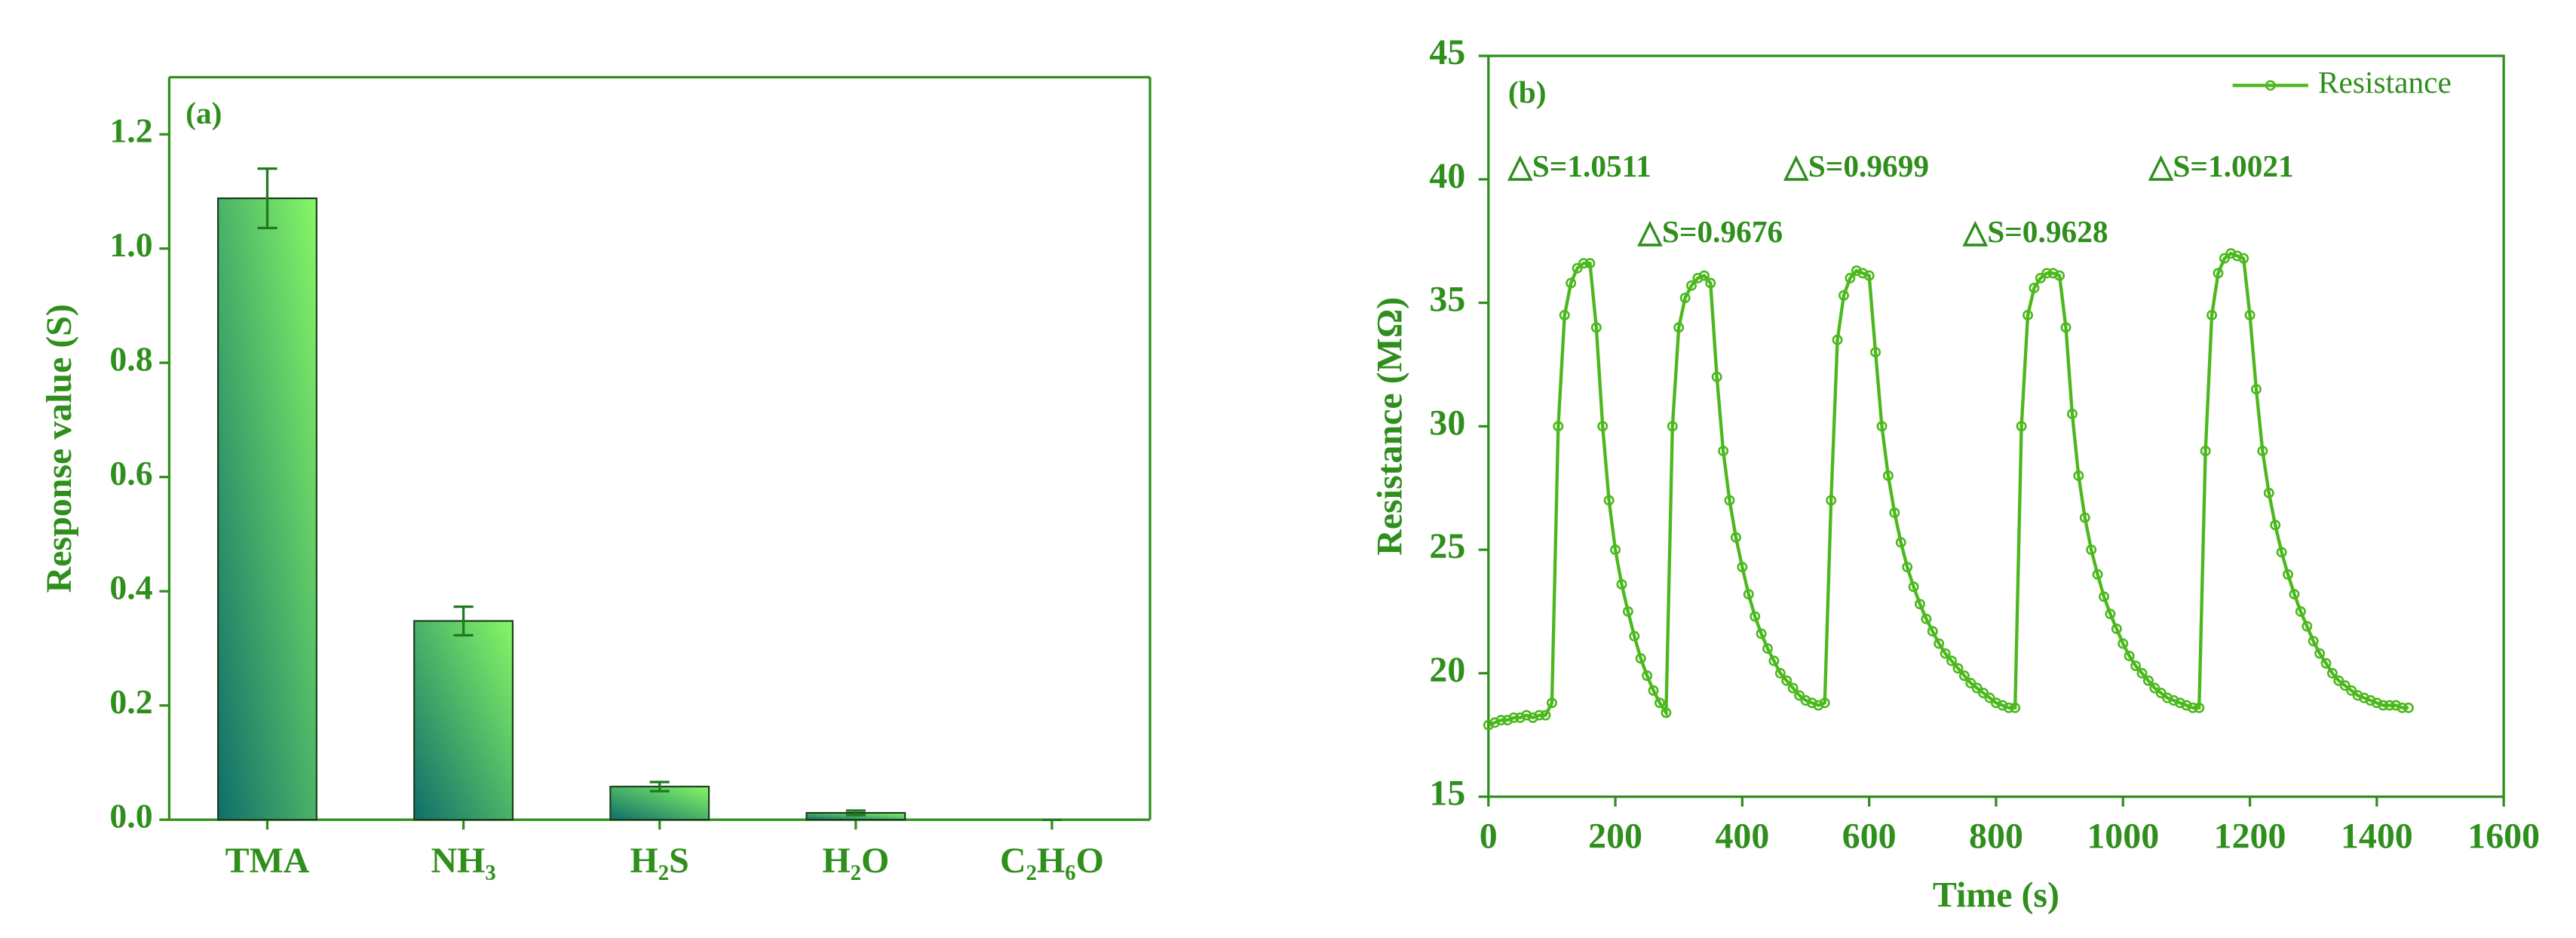  I want to click on x-tick-label: 200, so click(1615, 836).